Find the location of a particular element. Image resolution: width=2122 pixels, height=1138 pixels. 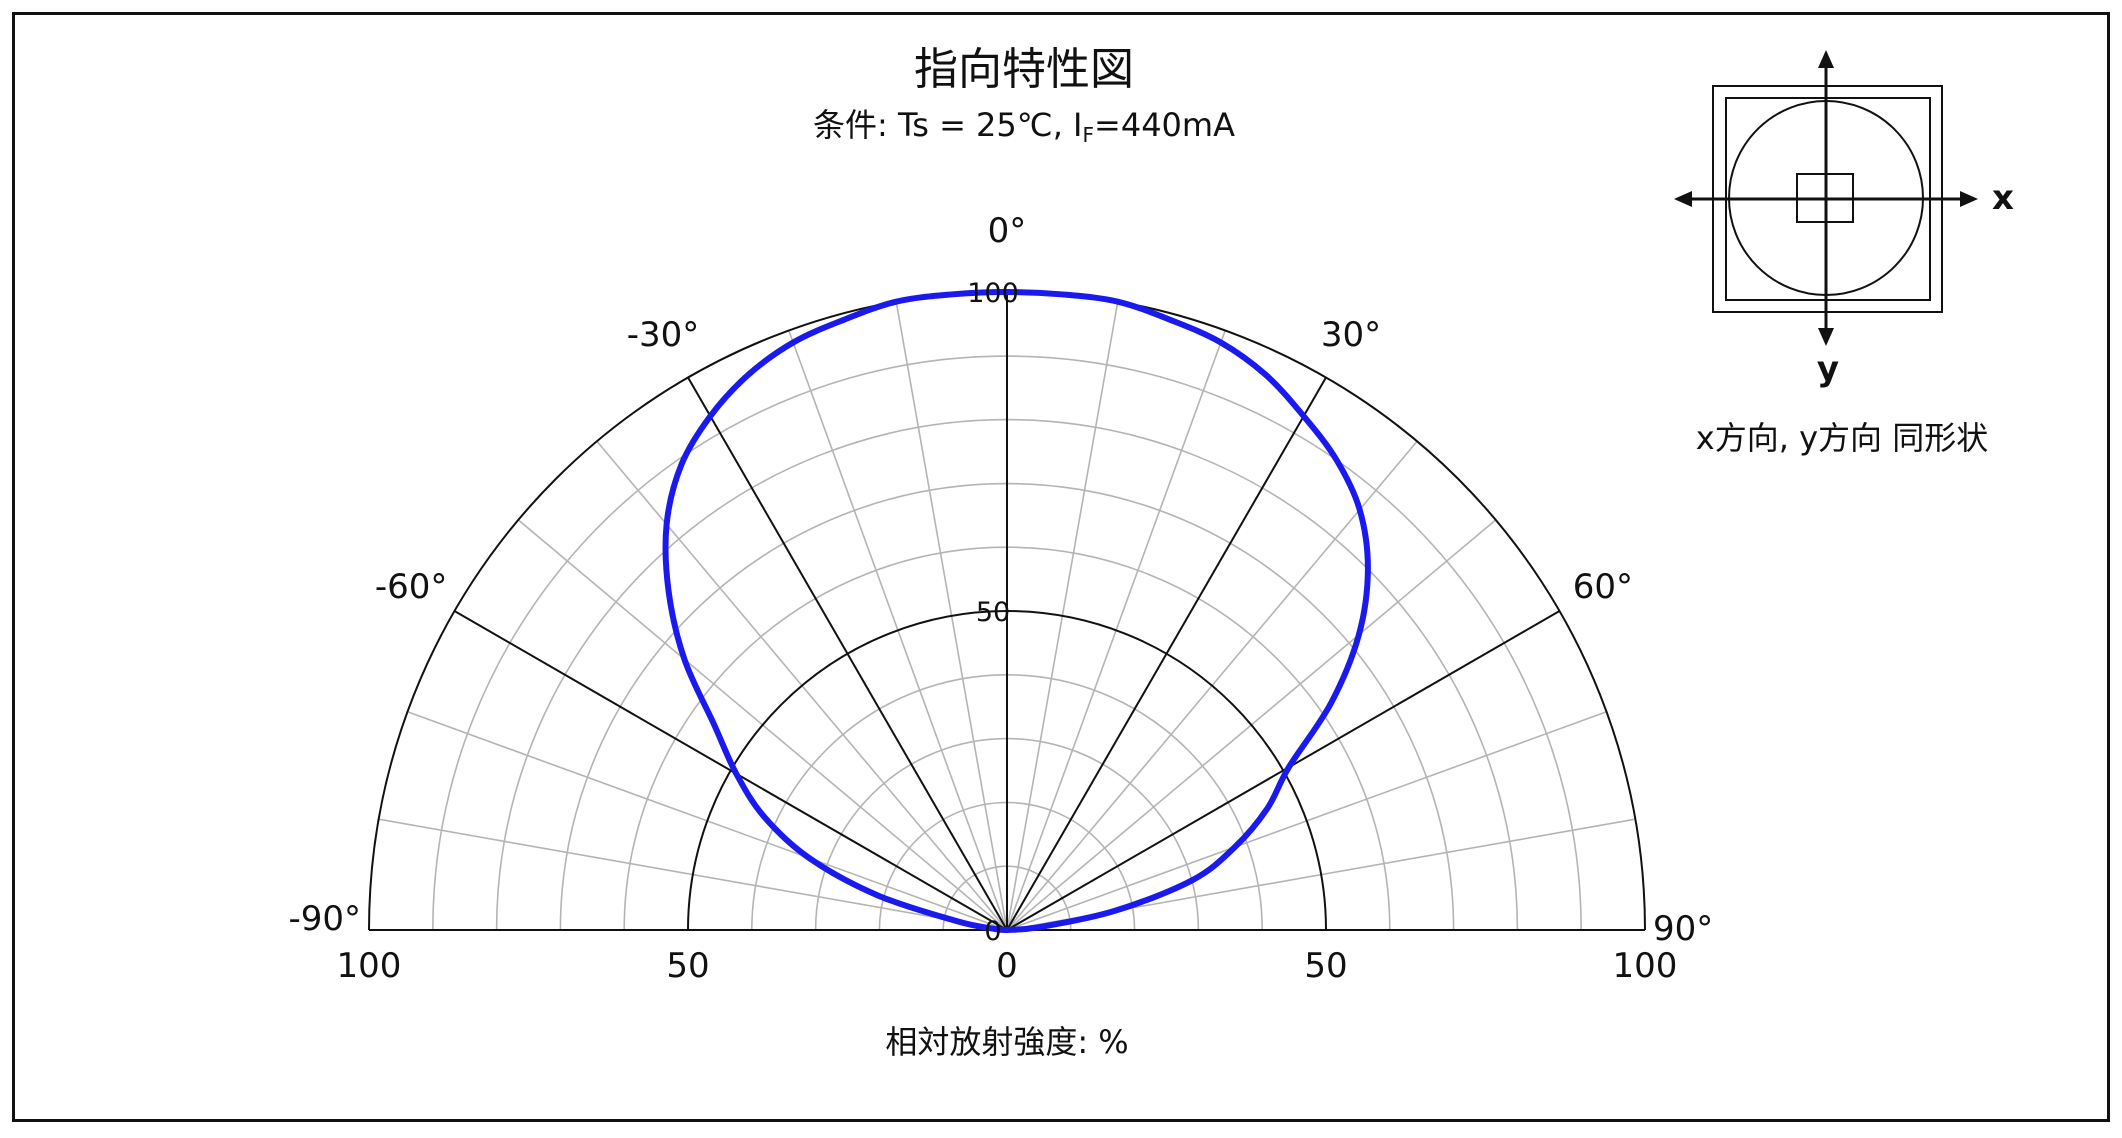

subtitle-suffix: =440mA is located at coordinates (1164, 125).